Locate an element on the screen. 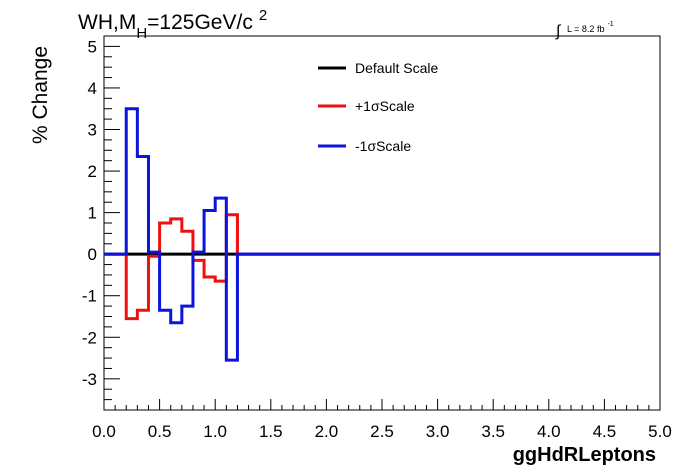  legend-label: Default Scale is located at coordinates (396, 68).